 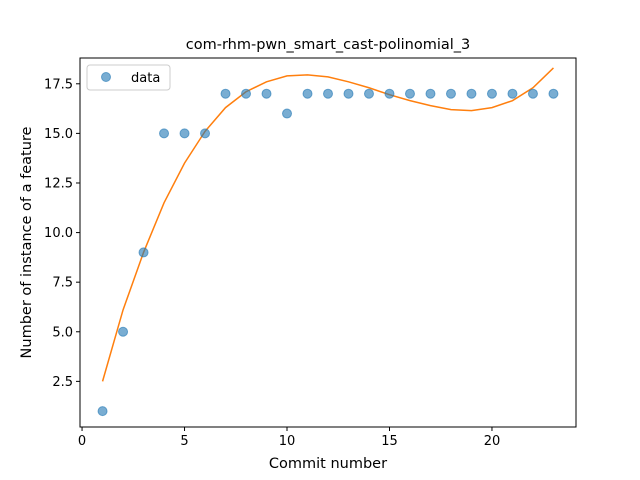 I want to click on y-tick-label-12.5: 12.5, so click(x=58, y=183).